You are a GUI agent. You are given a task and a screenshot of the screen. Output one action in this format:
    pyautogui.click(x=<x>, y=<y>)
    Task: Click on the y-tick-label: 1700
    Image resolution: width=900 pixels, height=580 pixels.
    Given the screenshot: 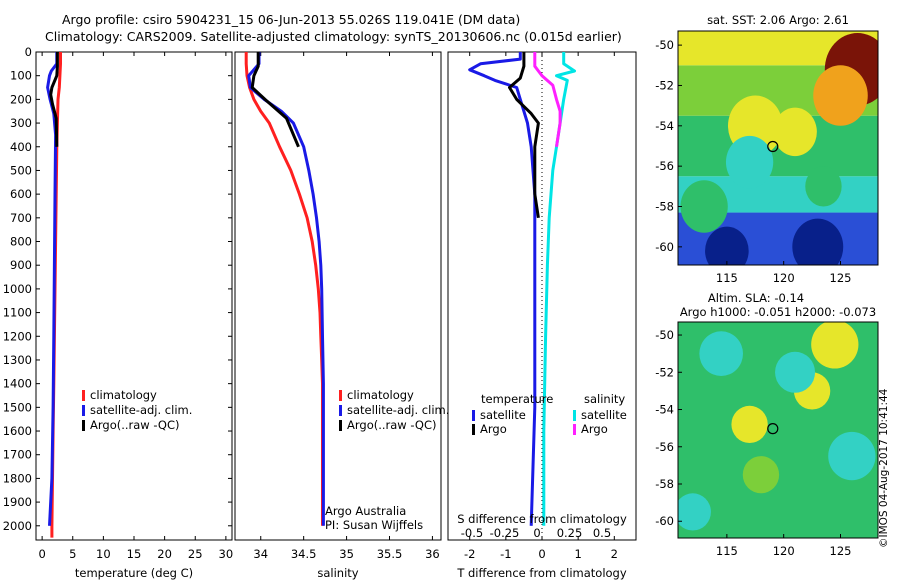 What is the action you would take?
    pyautogui.click(x=17, y=455)
    